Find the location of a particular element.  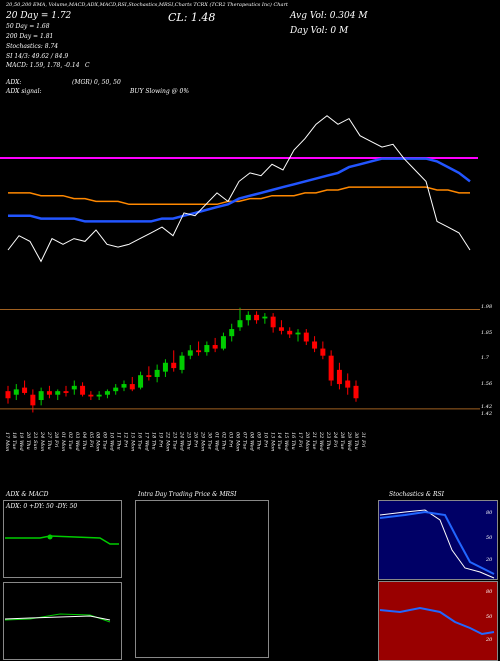

date-label: 15 Mon is located at coordinates (133, 441).